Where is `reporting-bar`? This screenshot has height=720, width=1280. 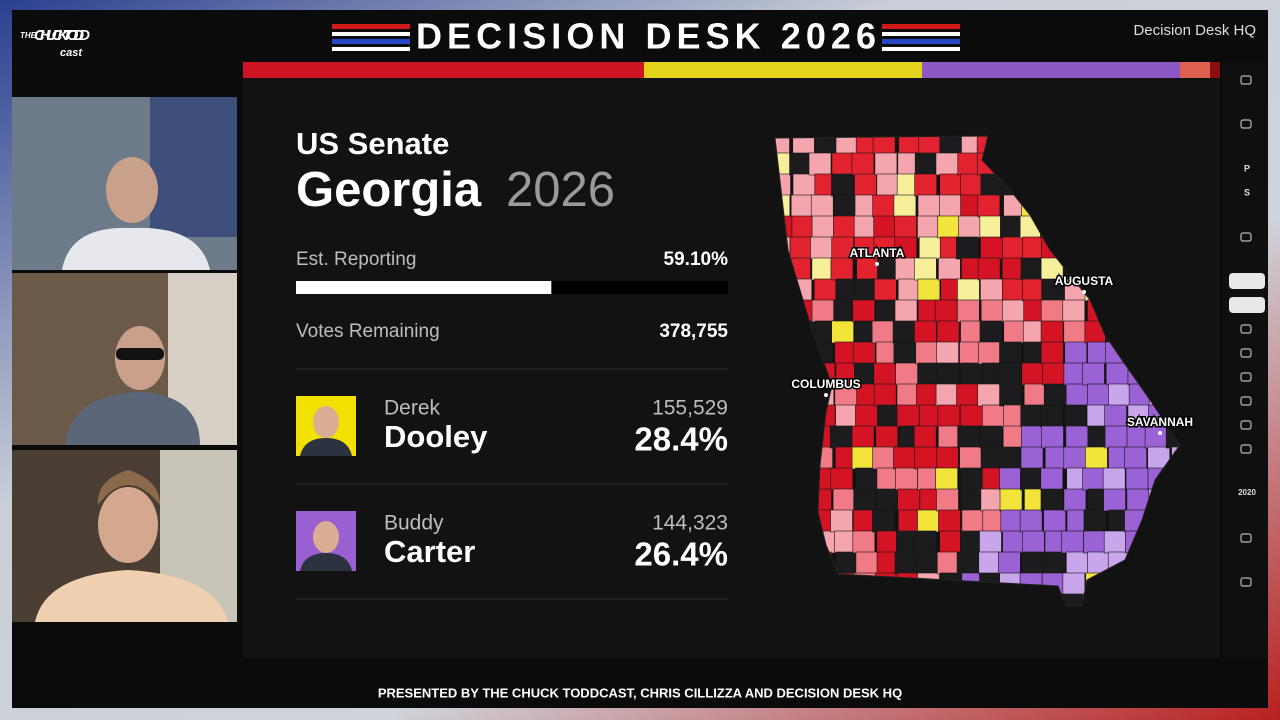
reporting-bar is located at coordinates (424, 287).